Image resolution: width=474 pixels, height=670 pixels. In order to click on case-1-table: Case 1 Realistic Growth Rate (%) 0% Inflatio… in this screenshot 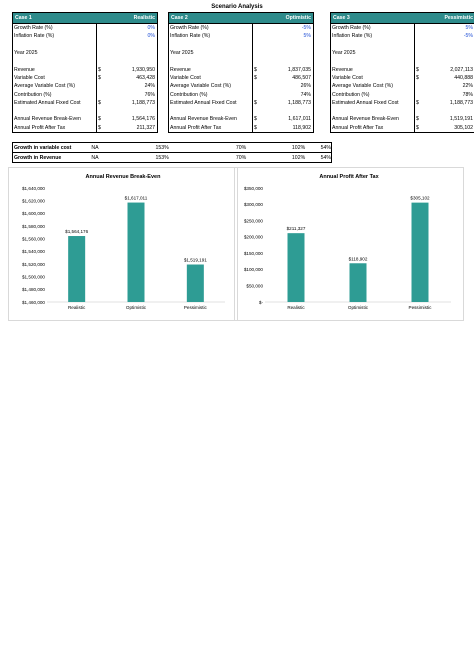, I will do `click(85, 72)`.